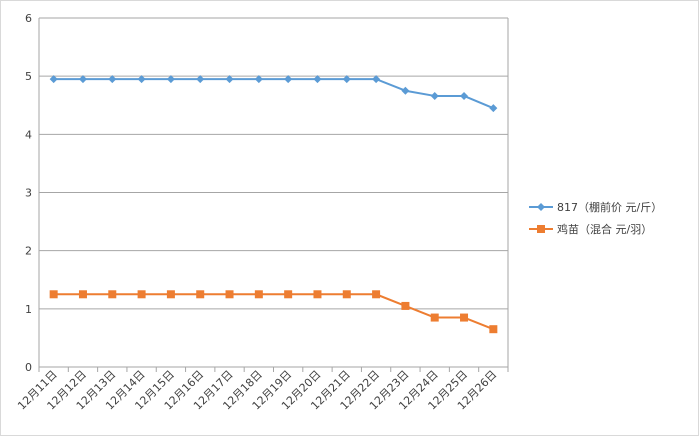 Image resolution: width=699 pixels, height=439 pixels. I want to click on legend-label: 鸡苗（混合 元/羽）, so click(604, 229).